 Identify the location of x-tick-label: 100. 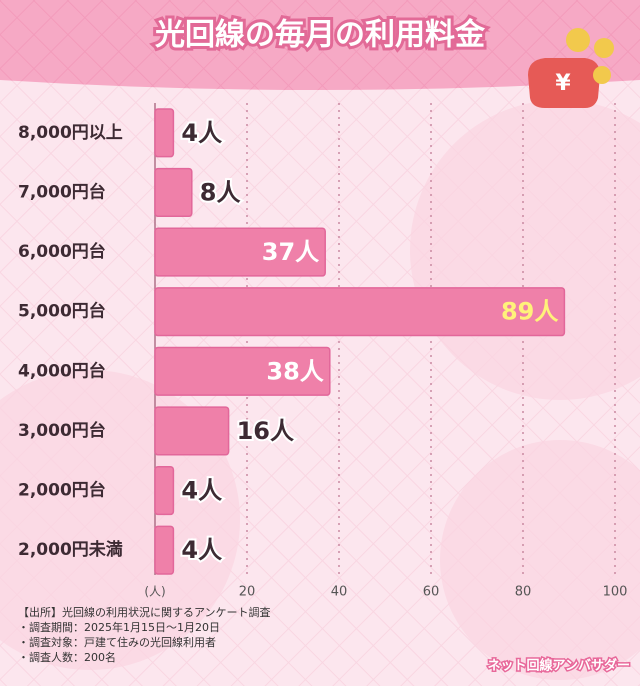
(615, 592).